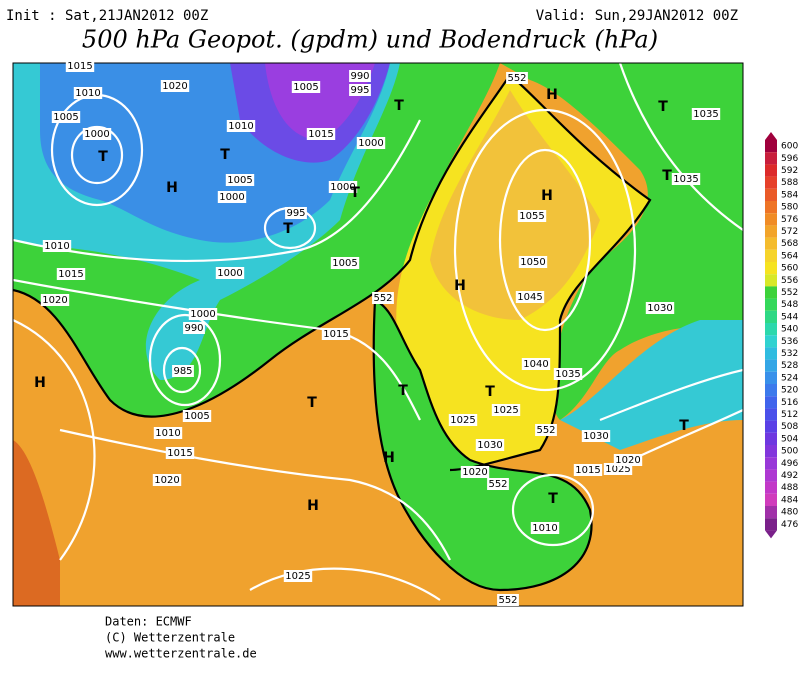 The image size is (812, 675). What do you see at coordinates (789, 256) in the screenshot?
I see `colorbar-label: 564` at bounding box center [789, 256].